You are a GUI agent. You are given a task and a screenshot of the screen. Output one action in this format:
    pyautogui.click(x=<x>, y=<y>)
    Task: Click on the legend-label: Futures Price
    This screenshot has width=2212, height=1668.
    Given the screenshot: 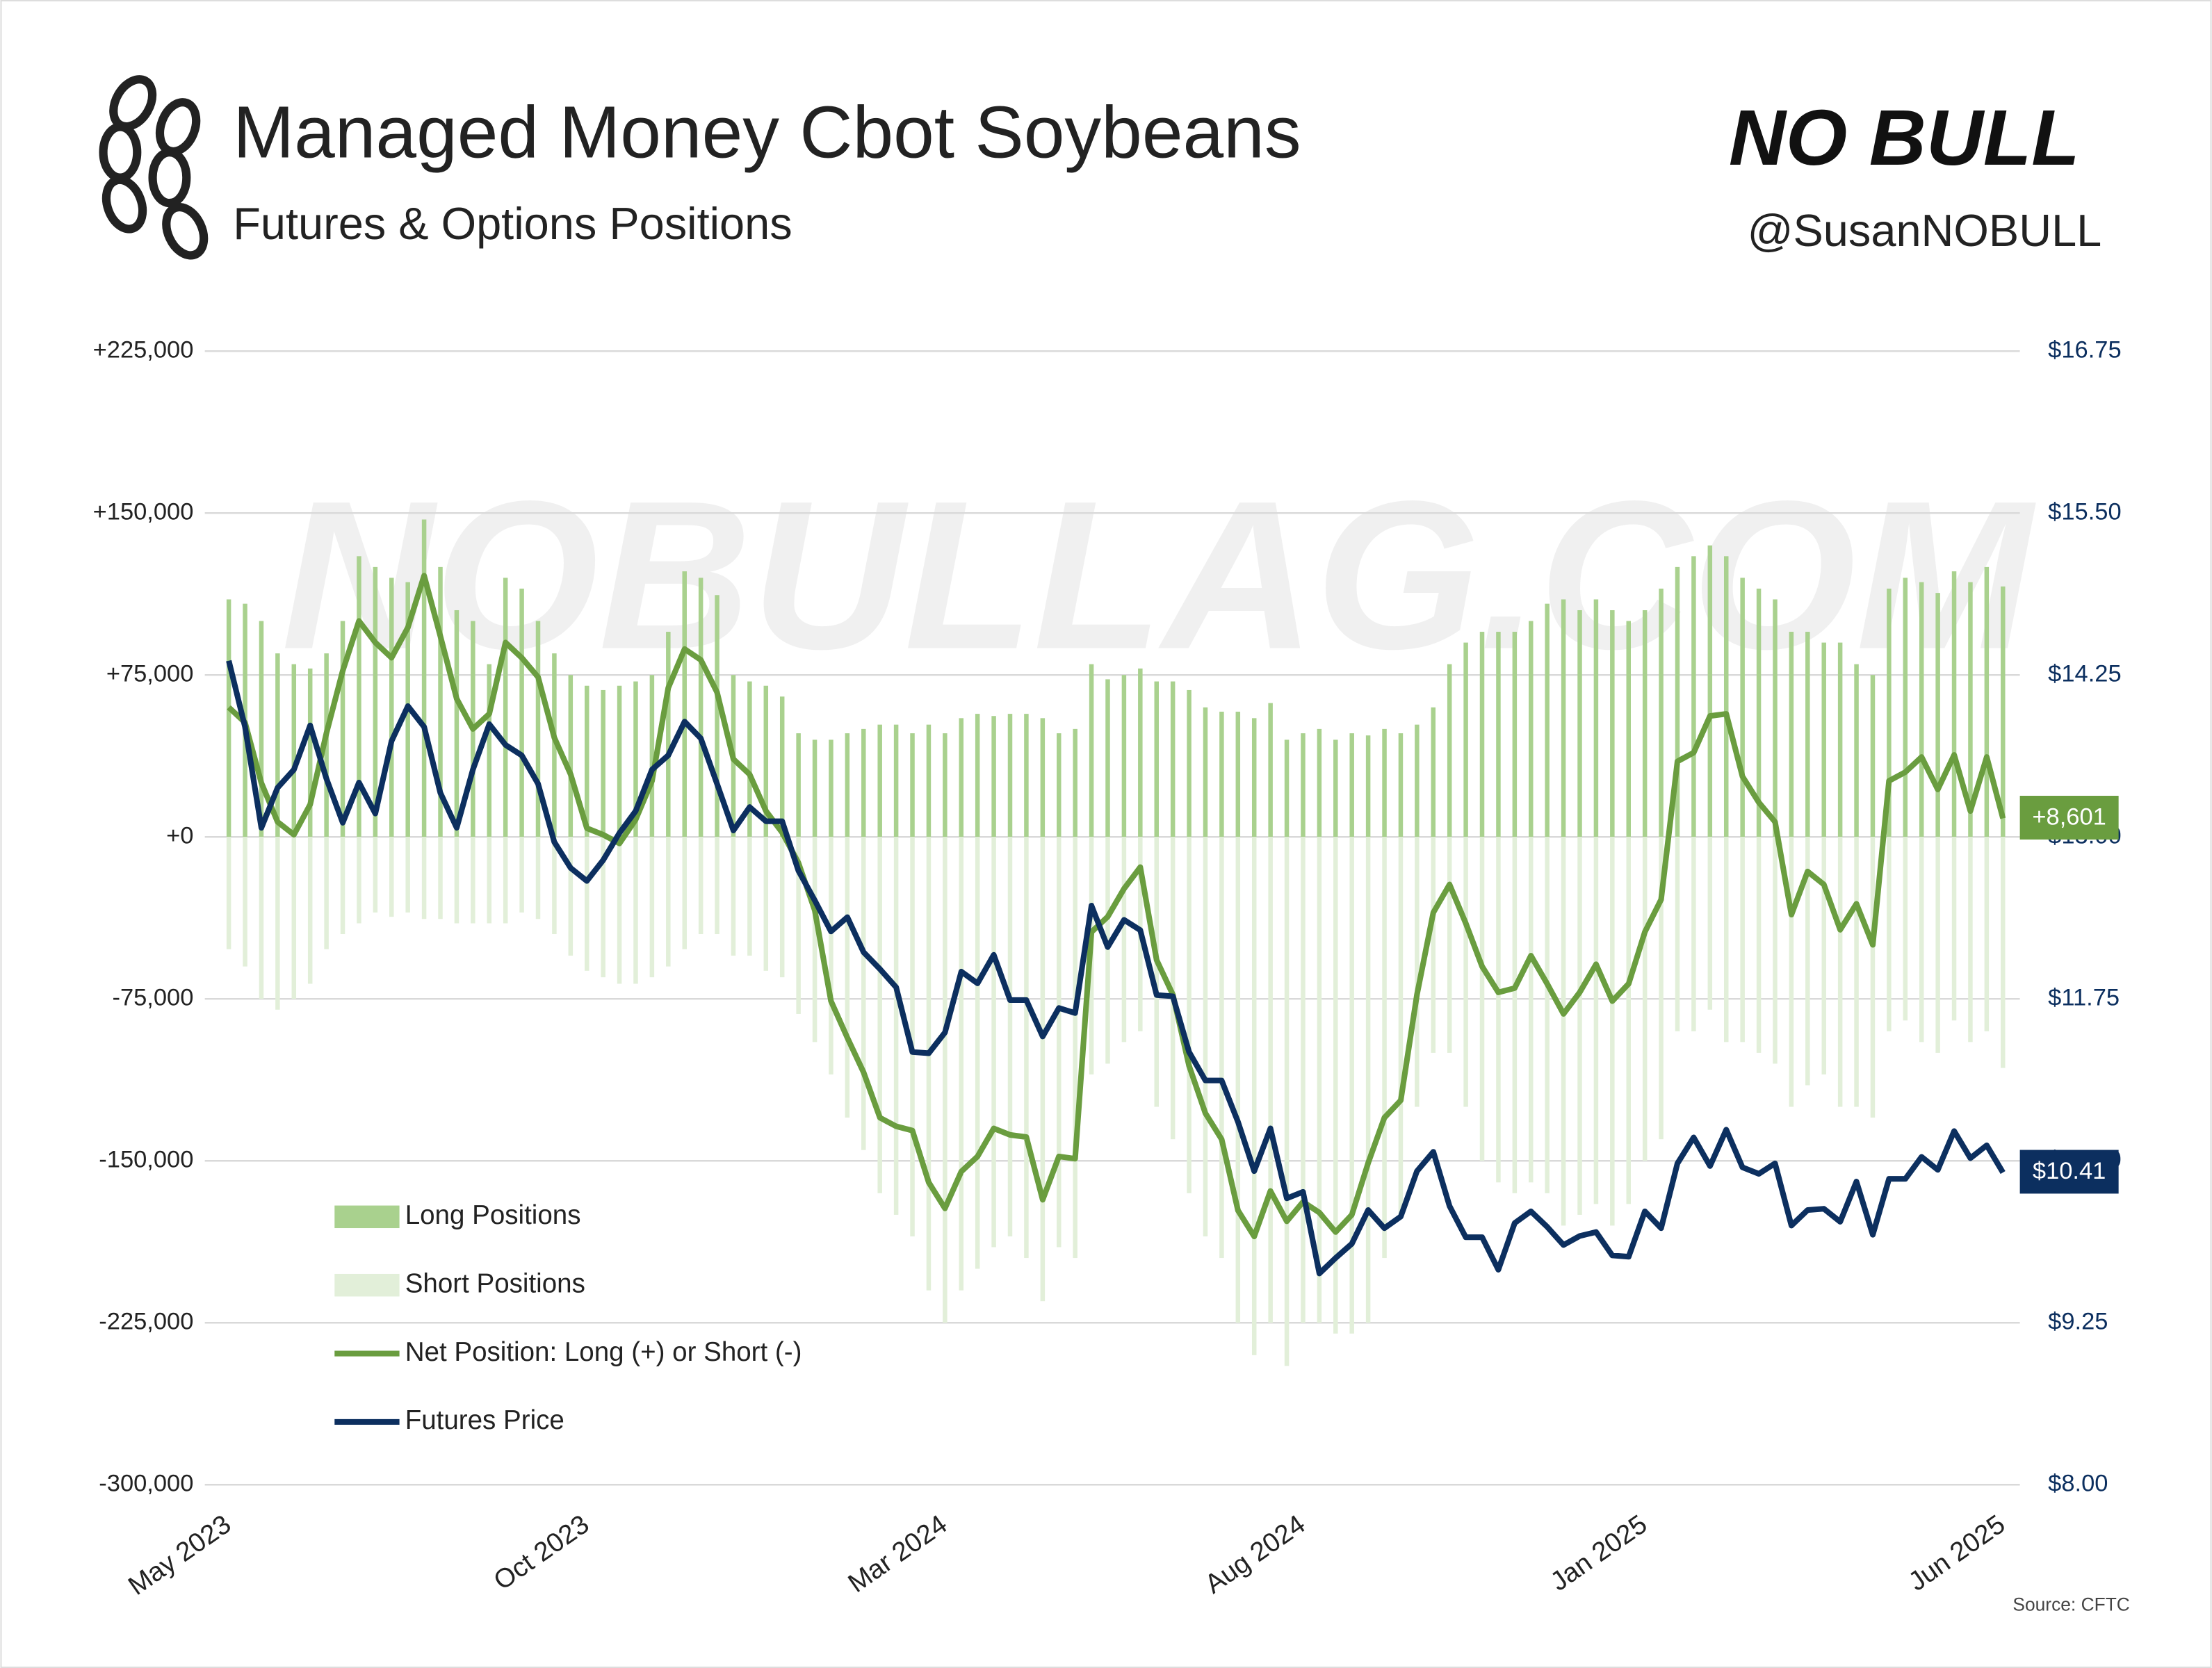 What is the action you would take?
    pyautogui.click(x=484, y=1420)
    